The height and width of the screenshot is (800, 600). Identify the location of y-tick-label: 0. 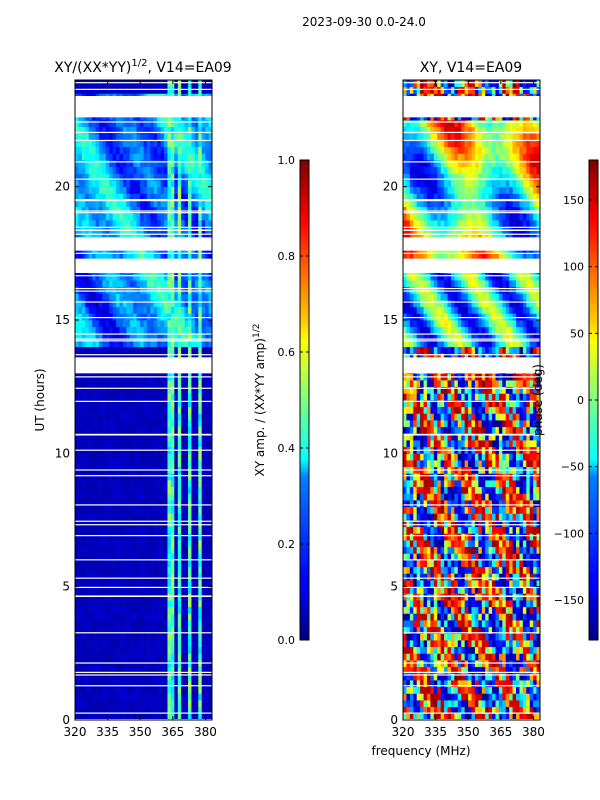
(66, 720).